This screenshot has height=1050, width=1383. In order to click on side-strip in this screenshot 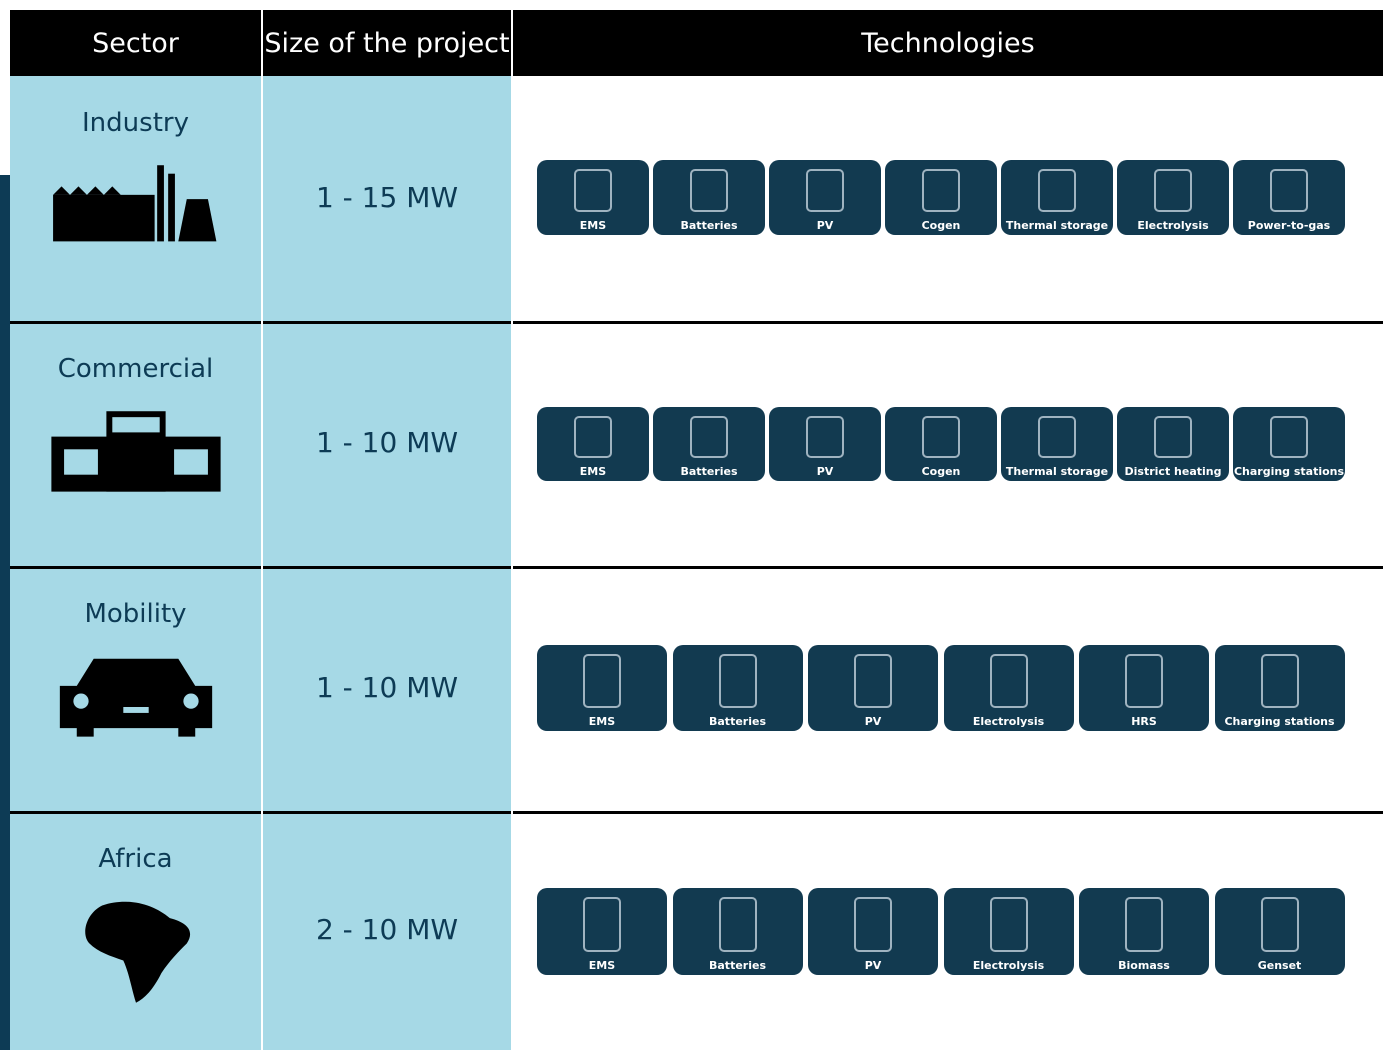, I will do `click(5, 612)`.